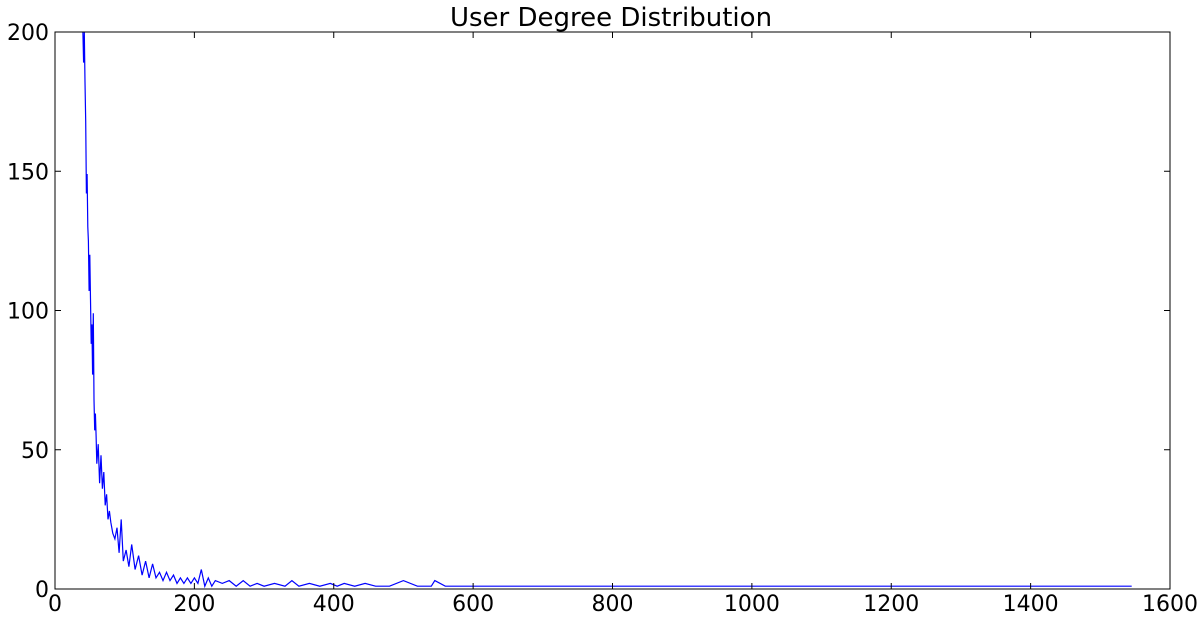 The height and width of the screenshot is (621, 1204). Describe the element at coordinates (35, 451) in the screenshot. I see `y-tick-label: 50` at that location.